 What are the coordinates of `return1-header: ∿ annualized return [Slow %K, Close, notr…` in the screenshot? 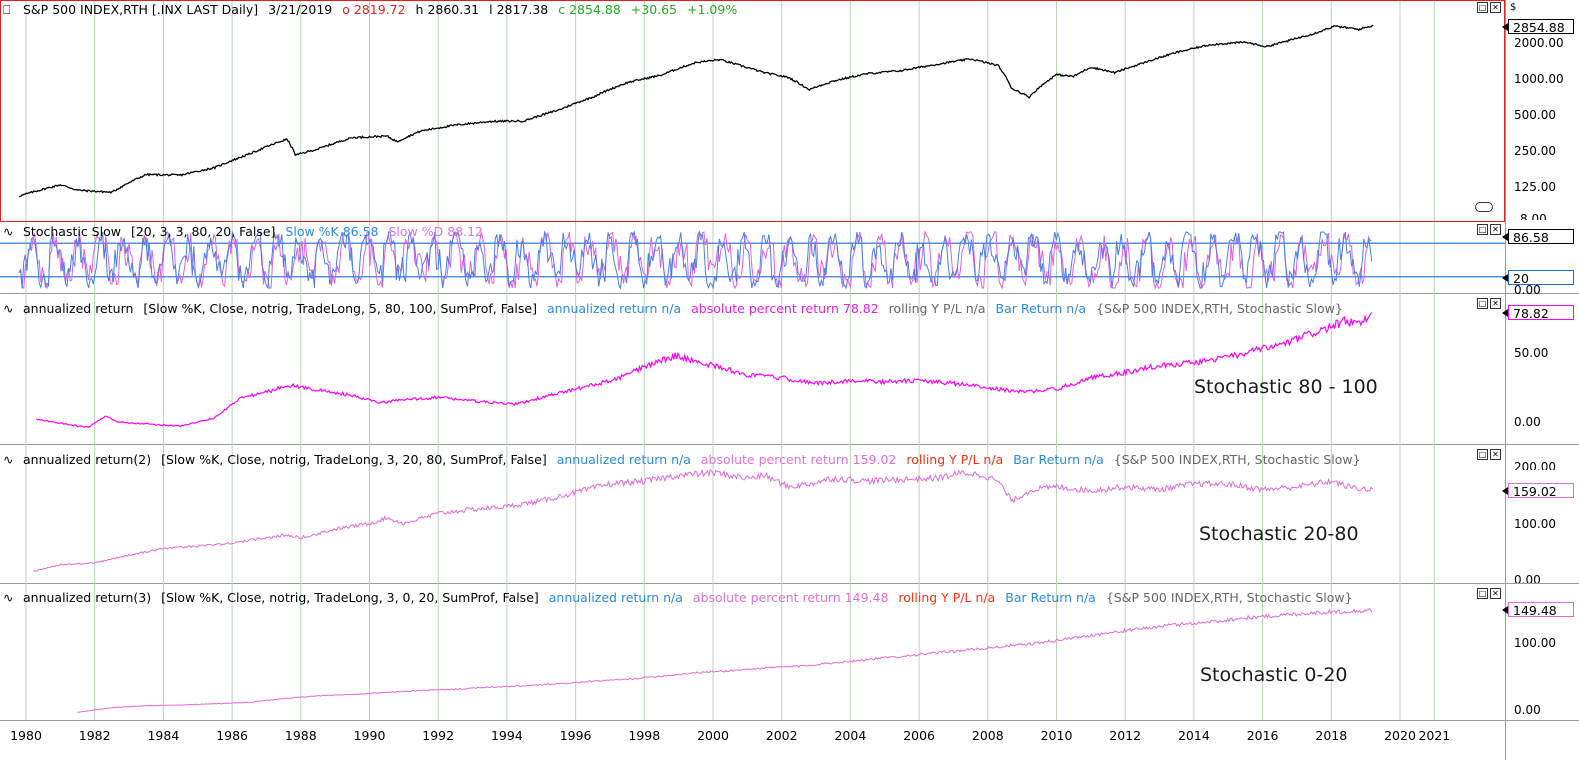 It's located at (676, 308).